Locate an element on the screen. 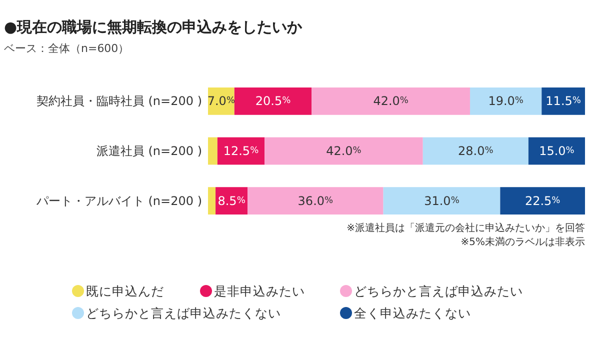 Image resolution: width=600 pixels, height=340 pixels. legend-label: どちらかと言えば申込みたい is located at coordinates (438, 291).